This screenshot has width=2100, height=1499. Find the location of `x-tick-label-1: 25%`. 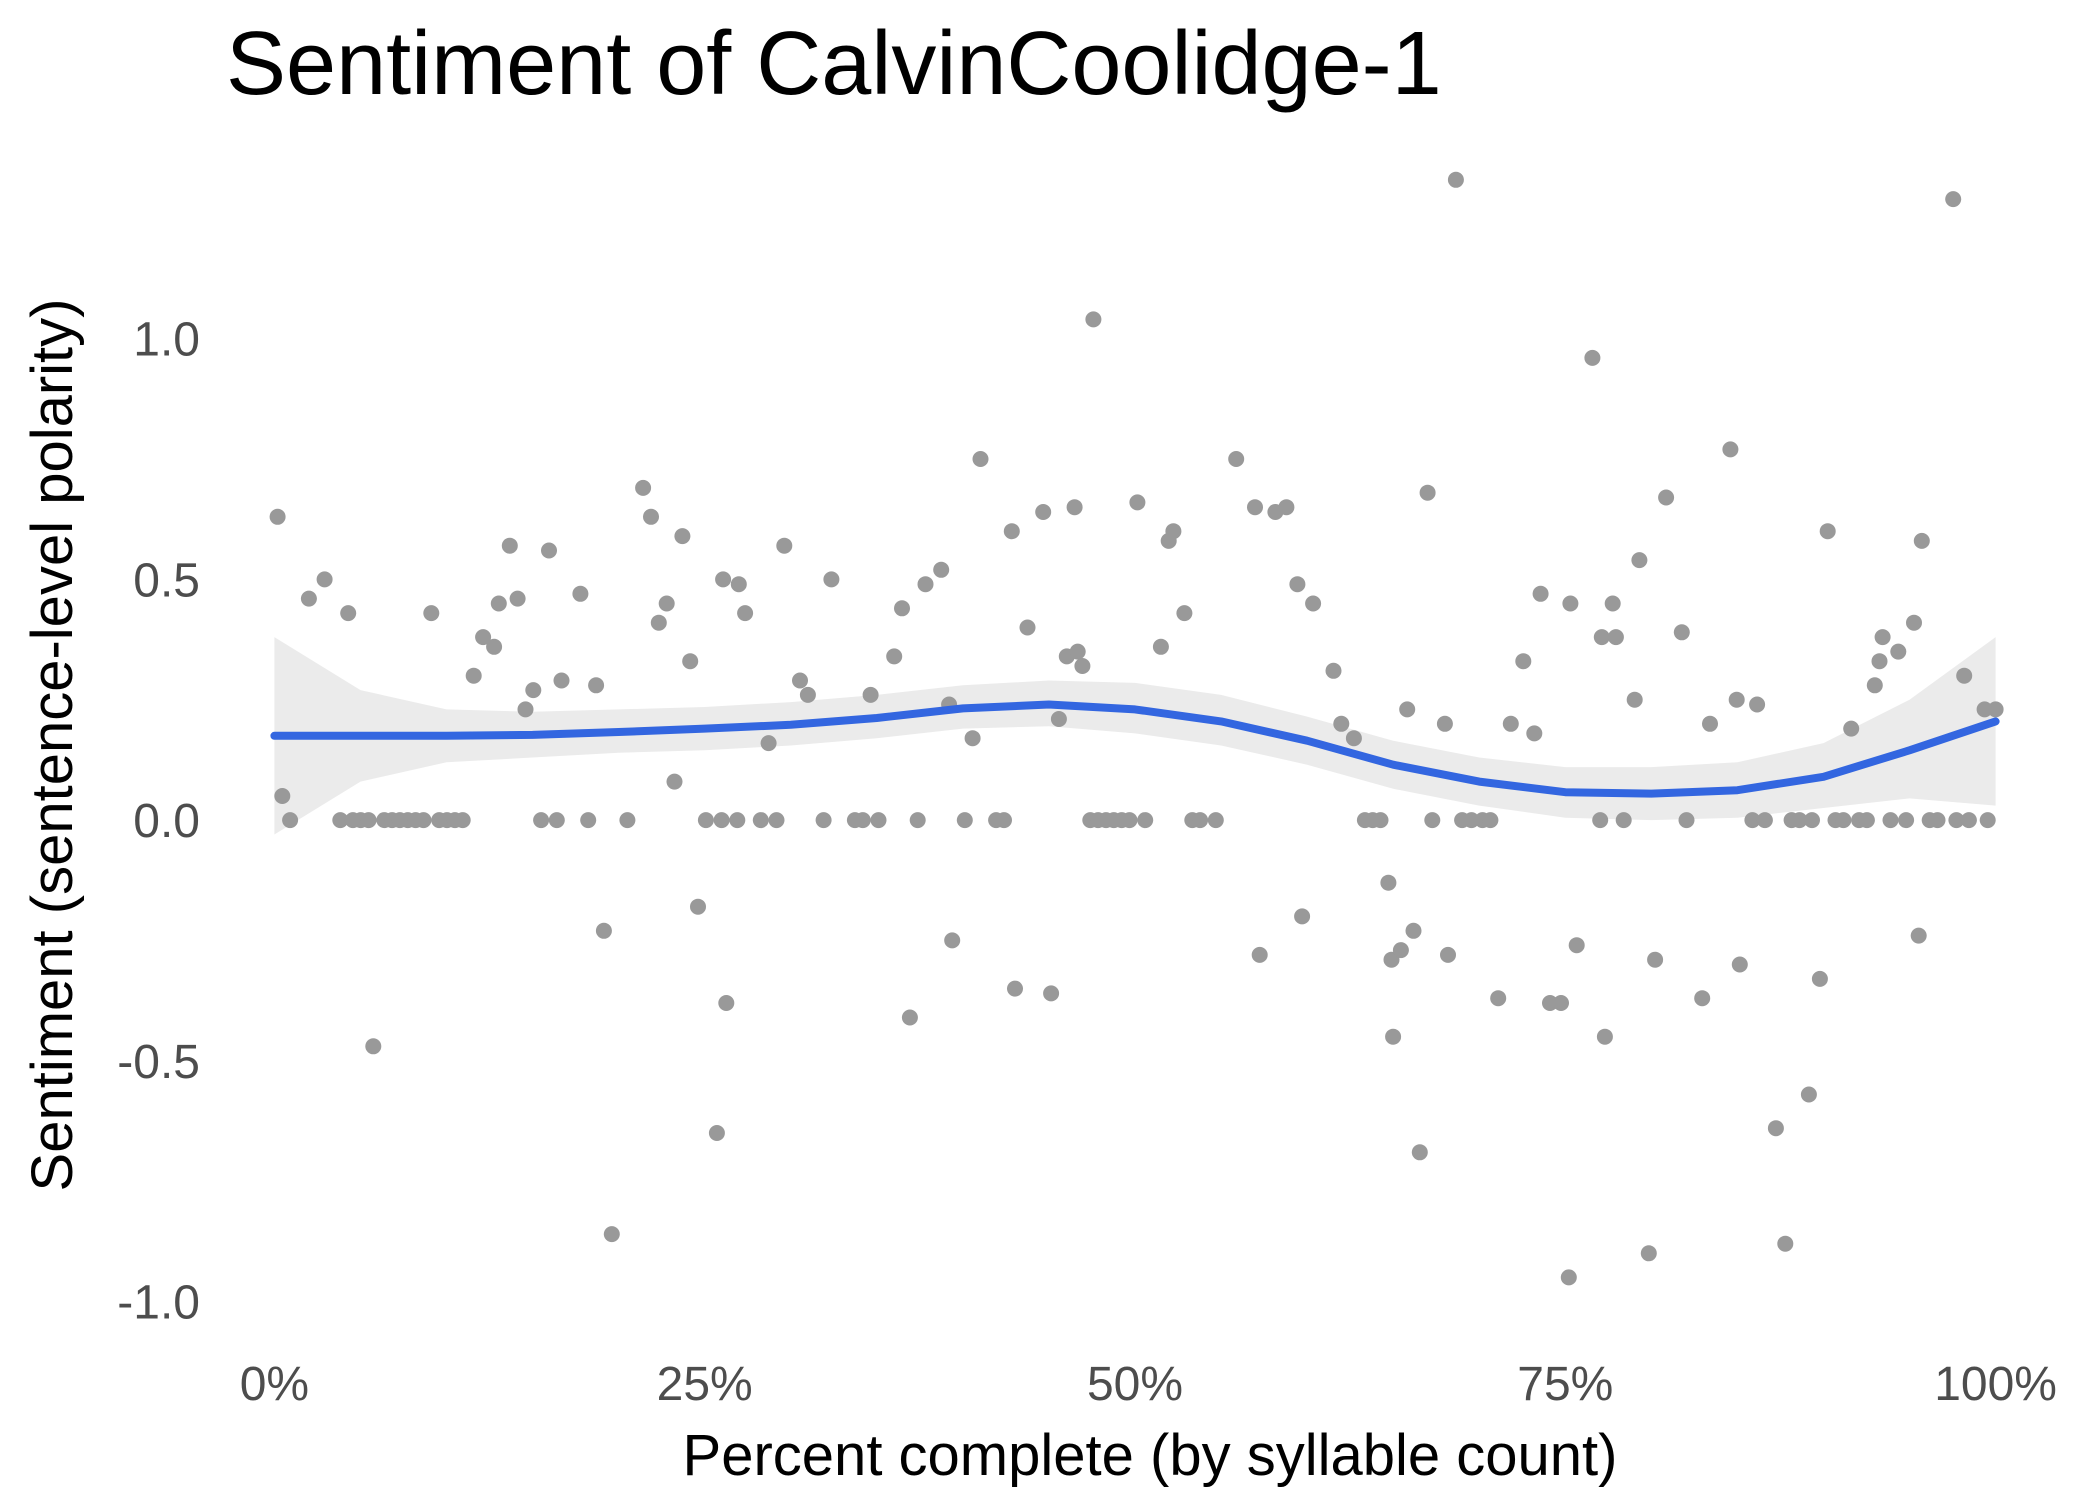

x-tick-label-1: 25% is located at coordinates (705, 1384).